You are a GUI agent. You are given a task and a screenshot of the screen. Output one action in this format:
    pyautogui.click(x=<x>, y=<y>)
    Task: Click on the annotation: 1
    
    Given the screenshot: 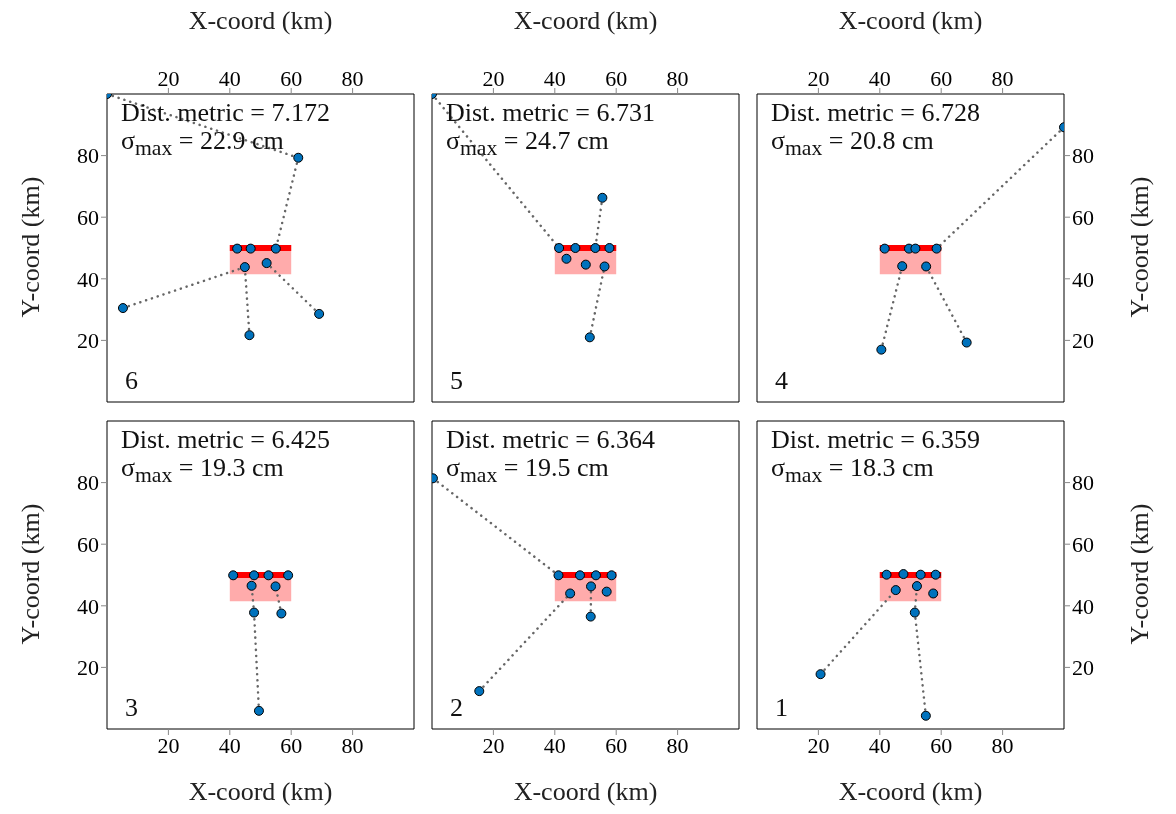 What is the action you would take?
    pyautogui.click(x=781, y=708)
    